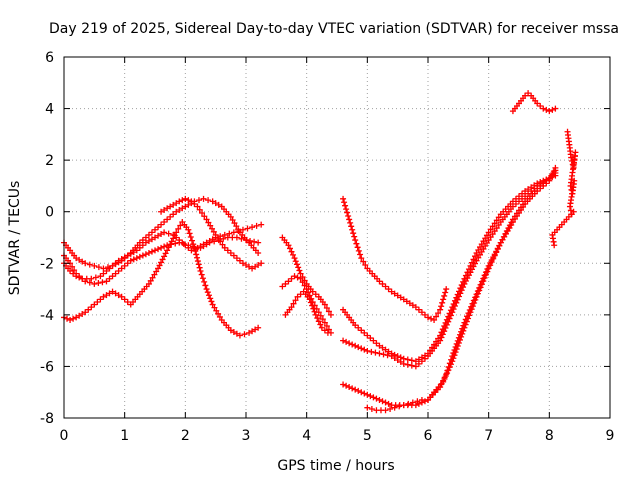  What do you see at coordinates (306, 436) in the screenshot?
I see `x-tick-label: 4` at bounding box center [306, 436].